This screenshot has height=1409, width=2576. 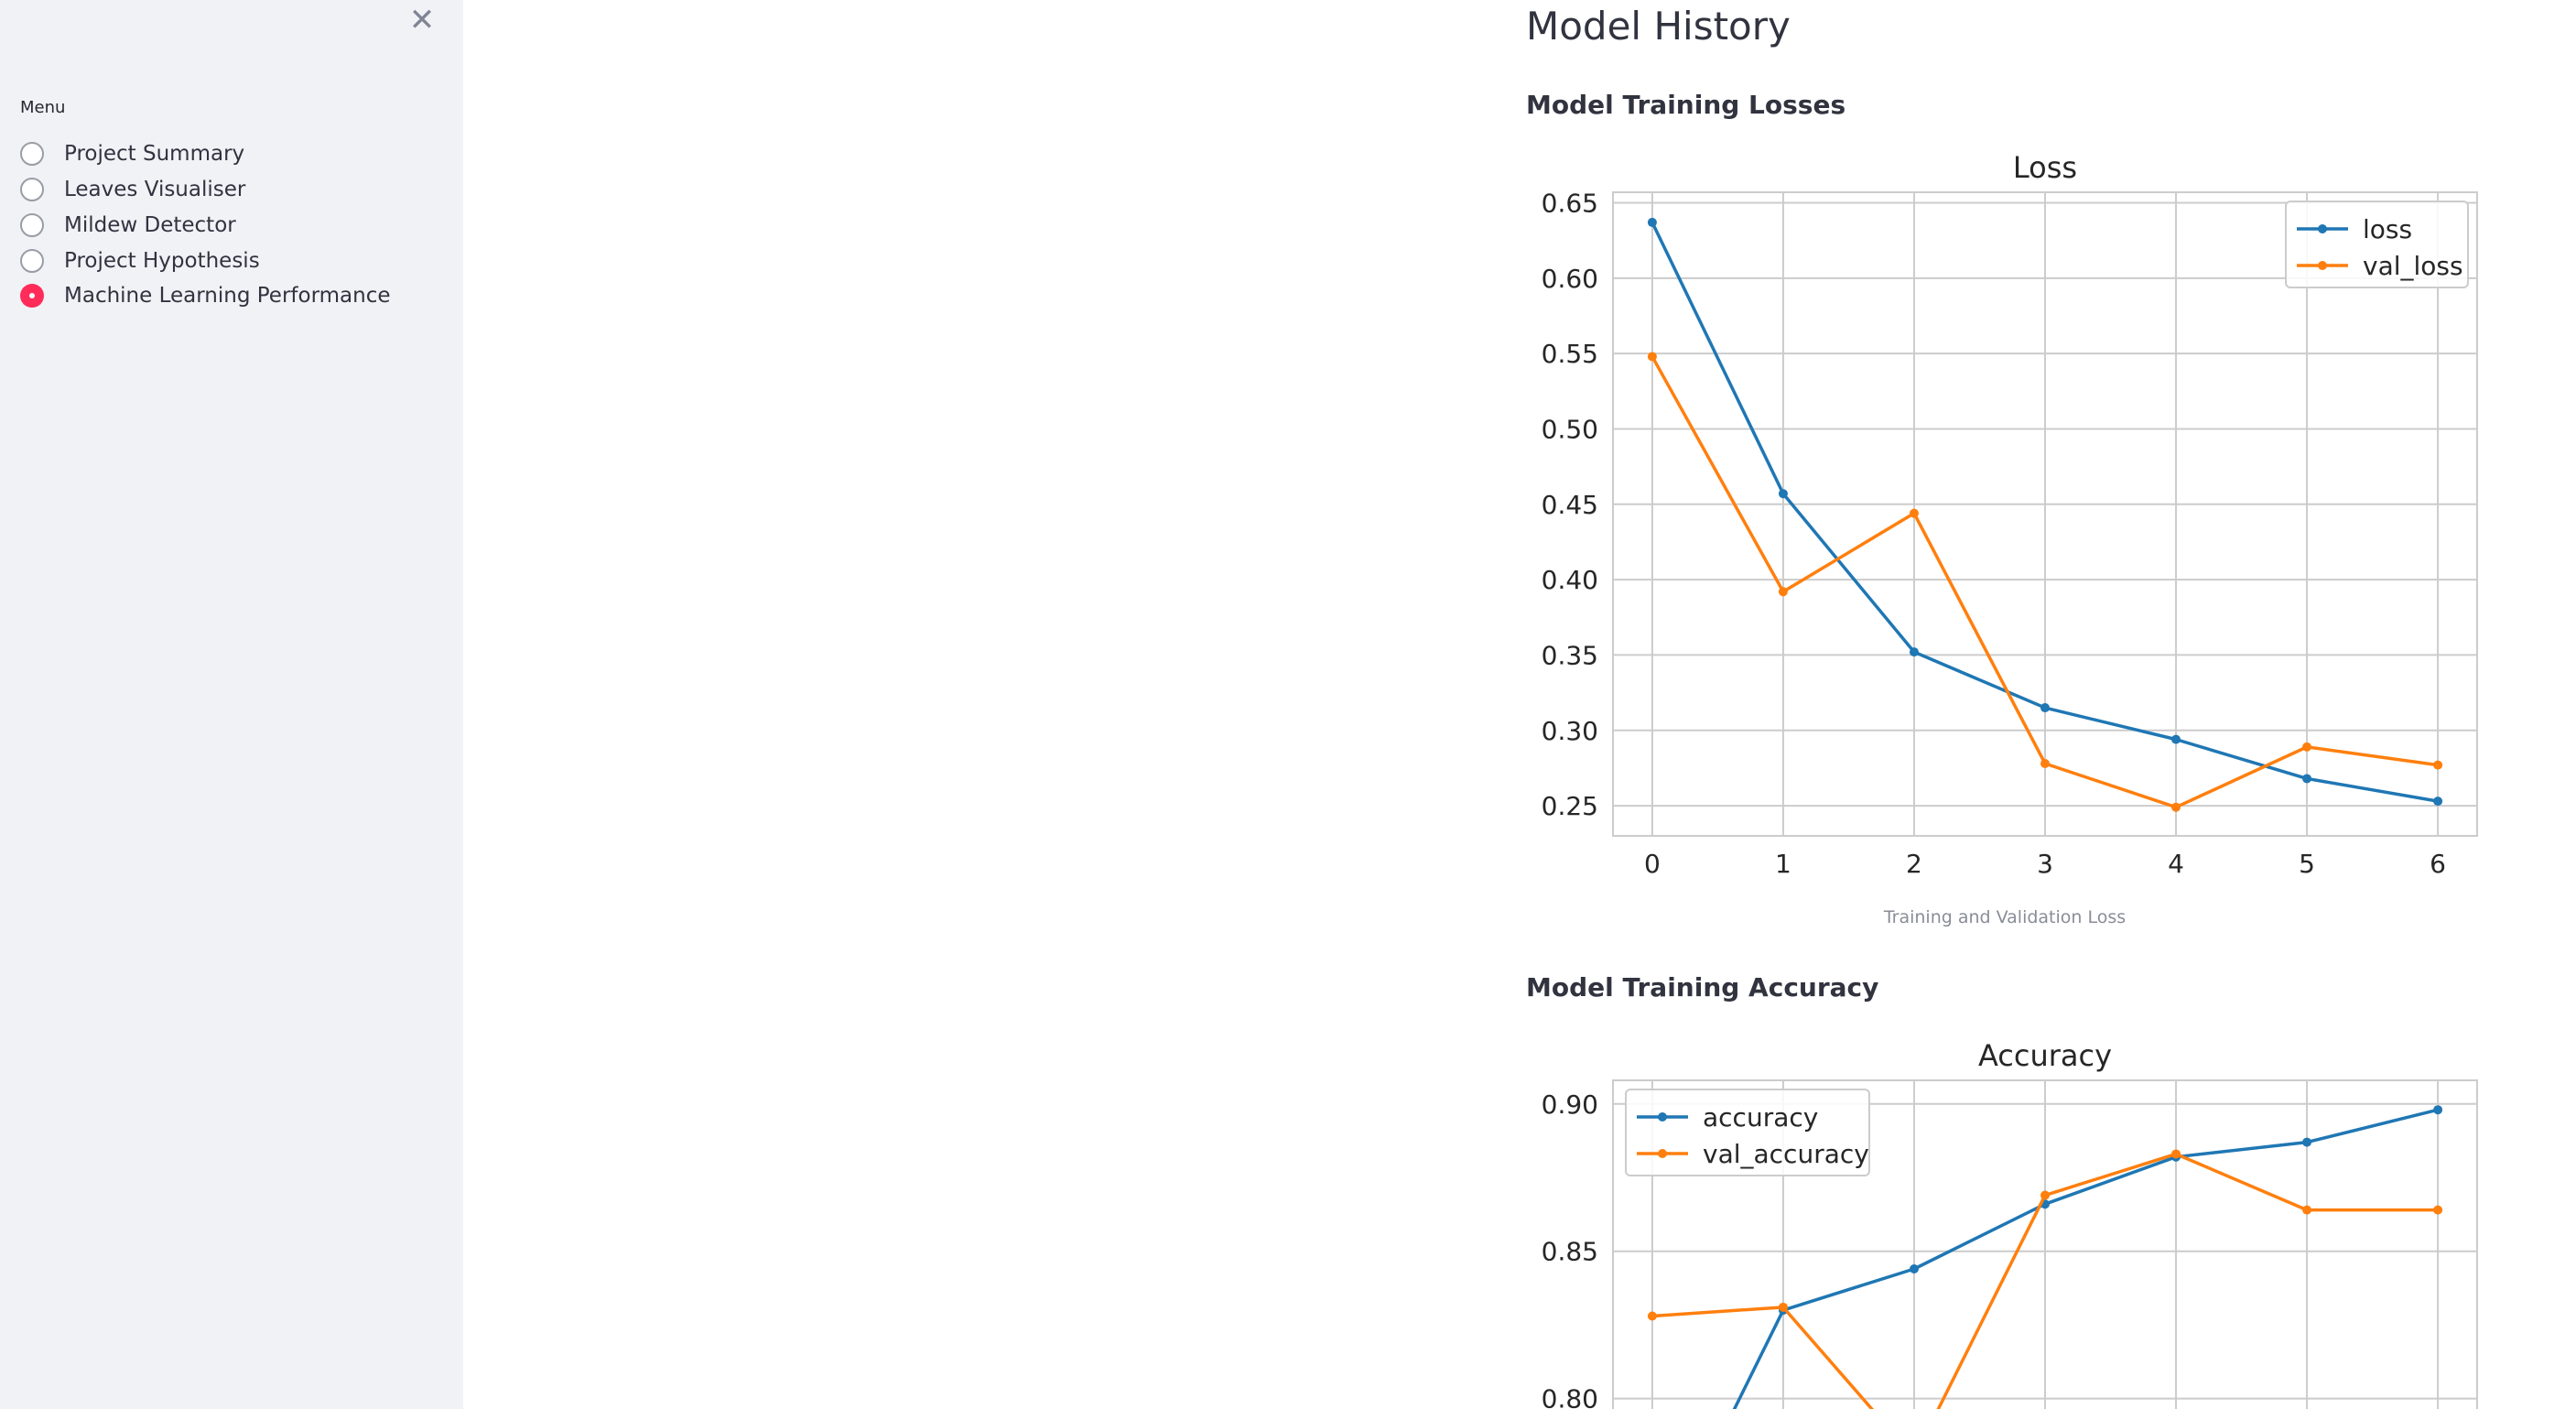 I want to click on radio-selected-icon, so click(x=32, y=296).